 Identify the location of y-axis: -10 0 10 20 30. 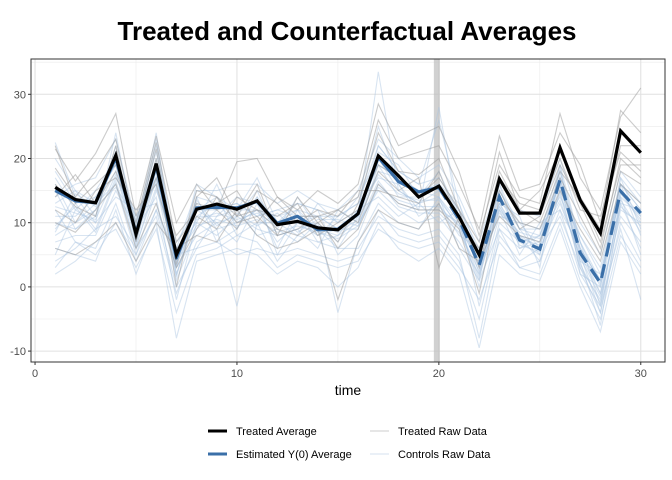
(20, 223).